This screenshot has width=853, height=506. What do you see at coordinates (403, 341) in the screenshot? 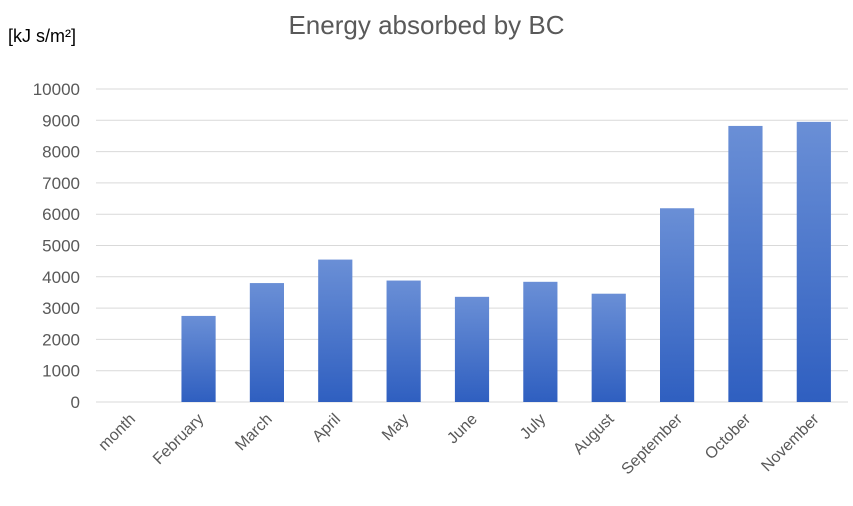
I see `bar-may` at bounding box center [403, 341].